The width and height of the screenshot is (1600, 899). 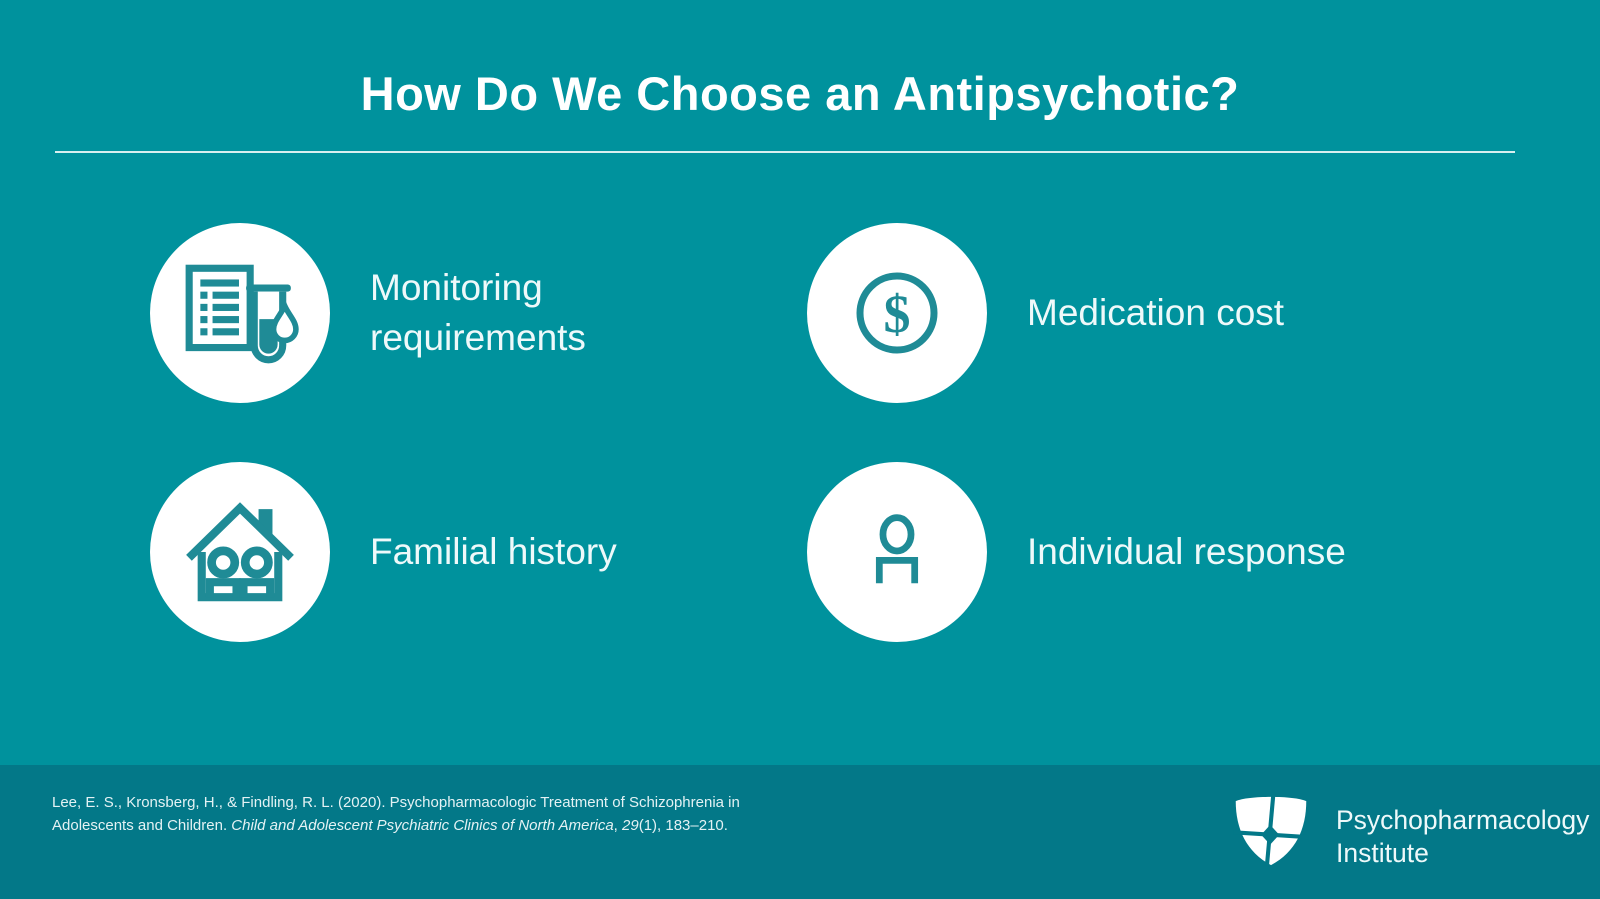 What do you see at coordinates (1271, 831) in the screenshot?
I see `shield-cross-logo-icon` at bounding box center [1271, 831].